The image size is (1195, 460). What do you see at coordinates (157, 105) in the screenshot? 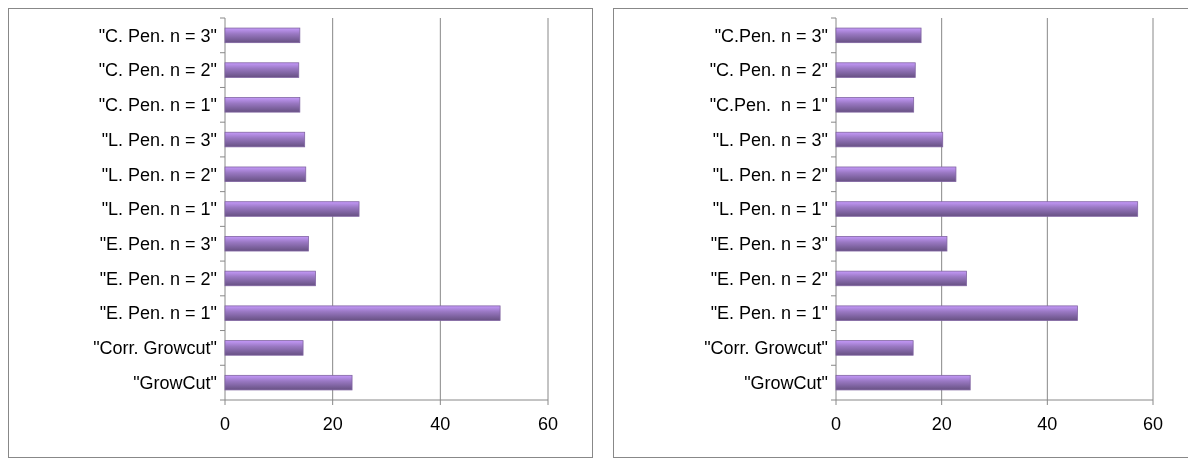
I see `y-tick-label: "C. Pen. n = 1"` at bounding box center [157, 105].